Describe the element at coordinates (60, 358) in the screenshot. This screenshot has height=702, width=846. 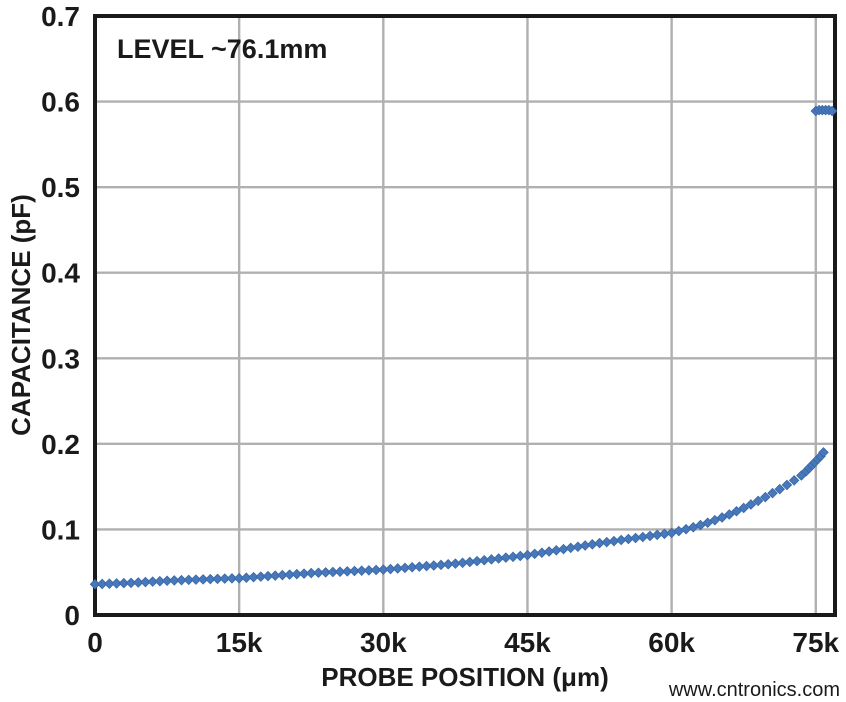
I see `y-tick-label: 0.3` at that location.